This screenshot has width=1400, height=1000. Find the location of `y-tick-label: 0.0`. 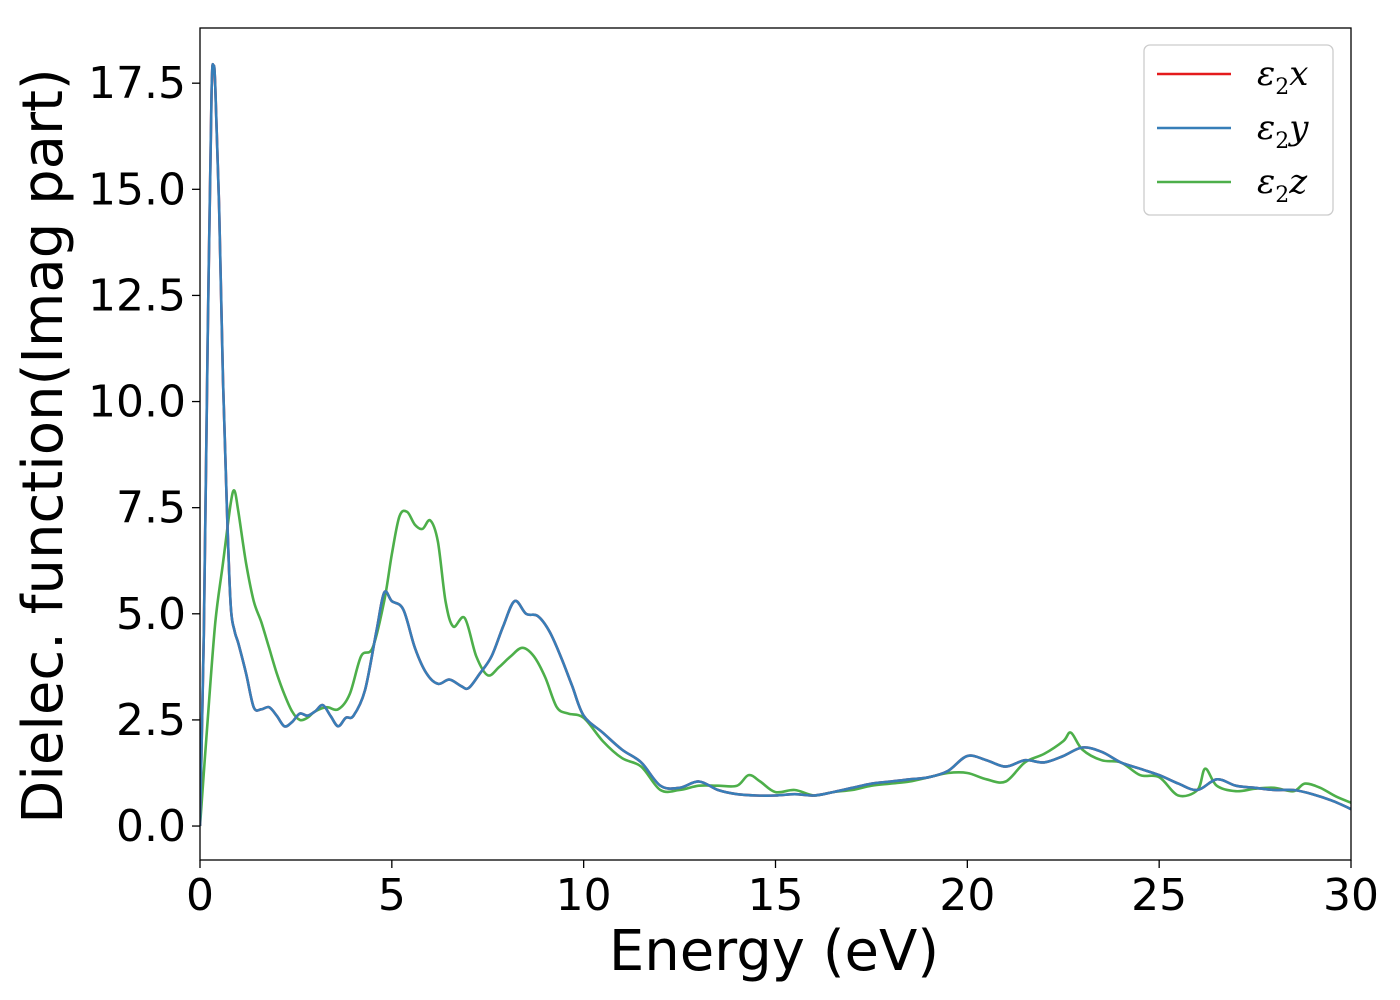

y-tick-label: 0.0 is located at coordinates (151, 826).